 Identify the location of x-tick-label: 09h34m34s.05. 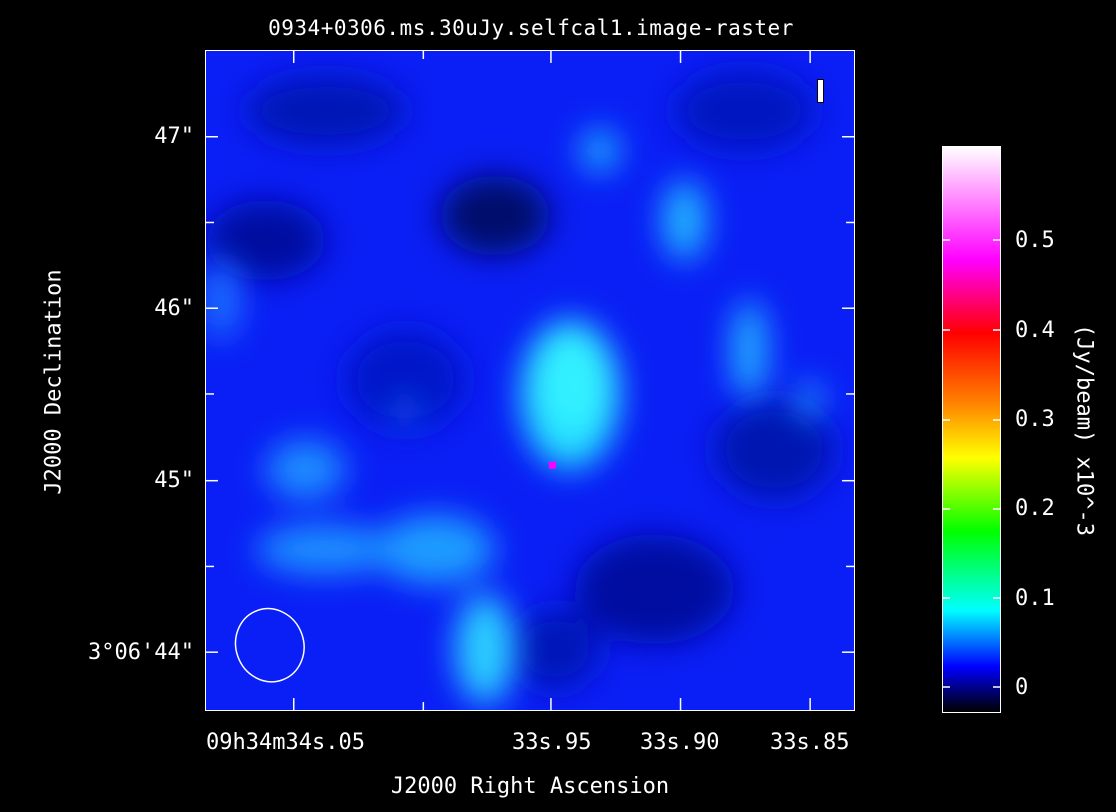
(285, 742).